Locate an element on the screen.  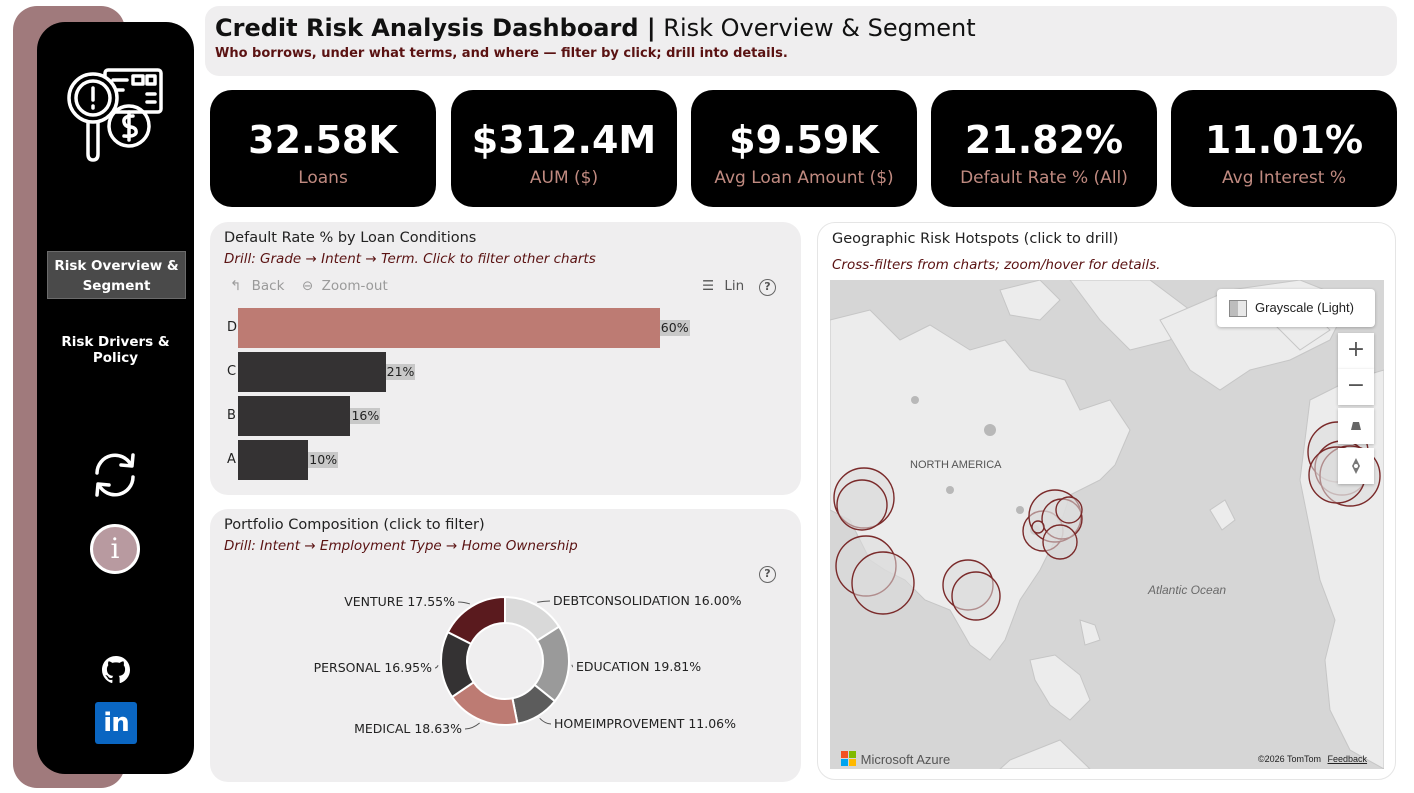
zoom-out-label: Zoom-out is located at coordinates (354, 286).